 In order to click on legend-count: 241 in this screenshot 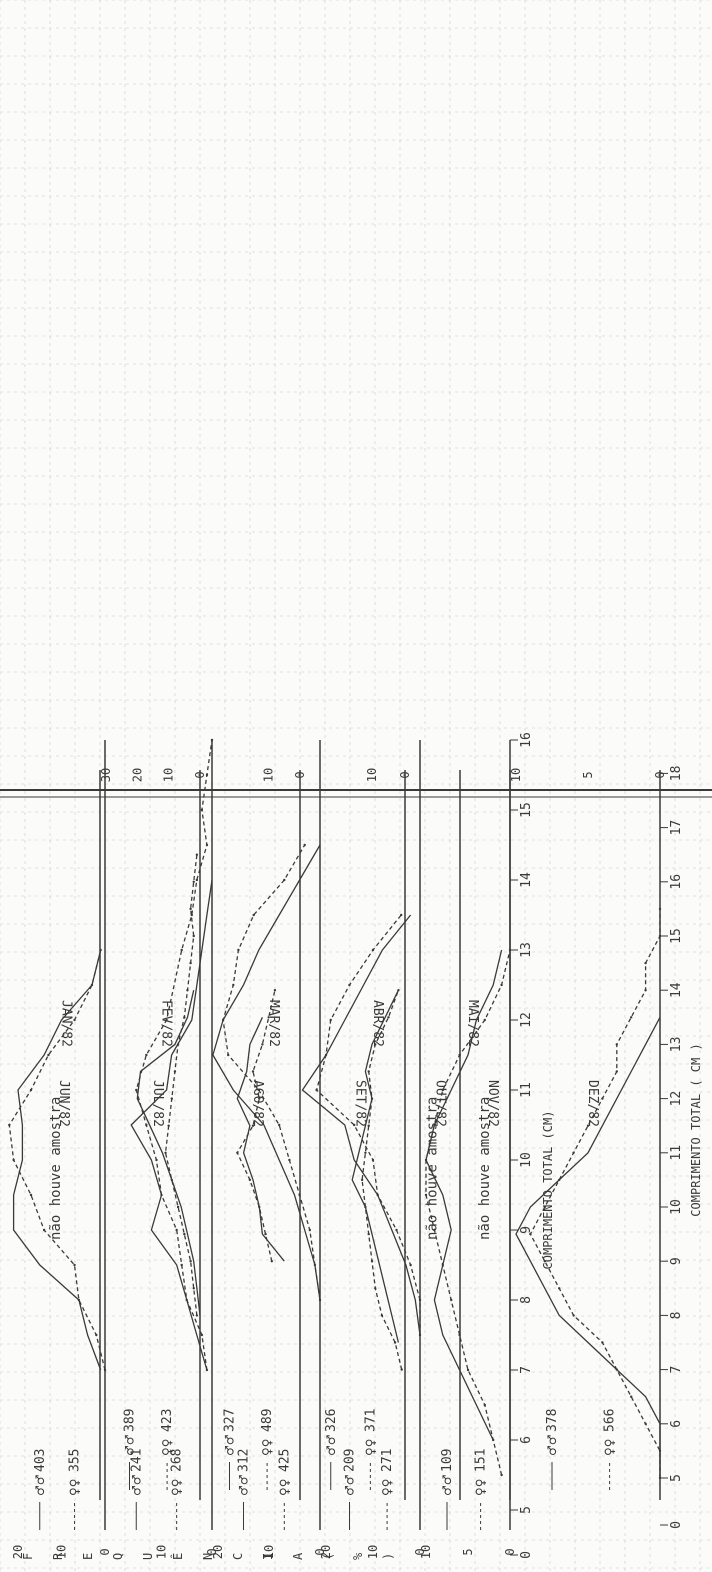, I will do `click(136, 1460)`.